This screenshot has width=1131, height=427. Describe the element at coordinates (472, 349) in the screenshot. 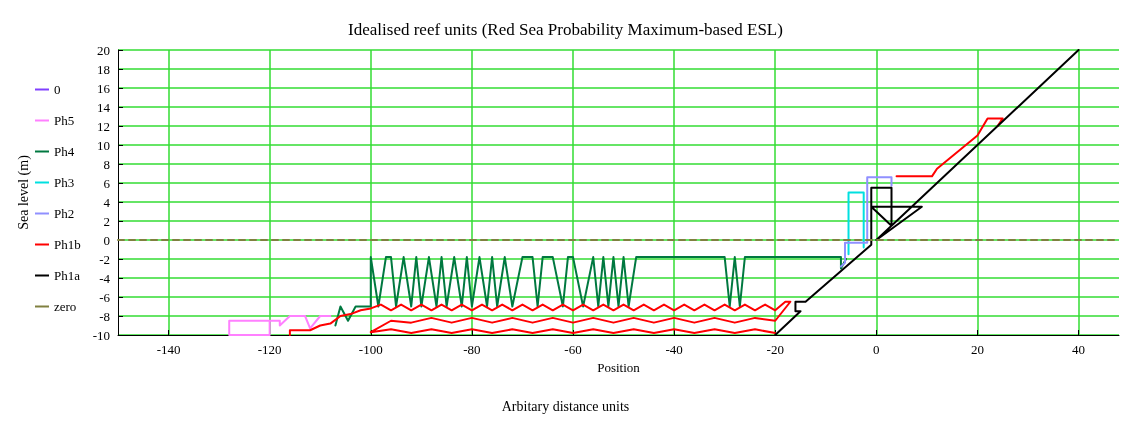

I see `x-tick-label: -80` at that location.